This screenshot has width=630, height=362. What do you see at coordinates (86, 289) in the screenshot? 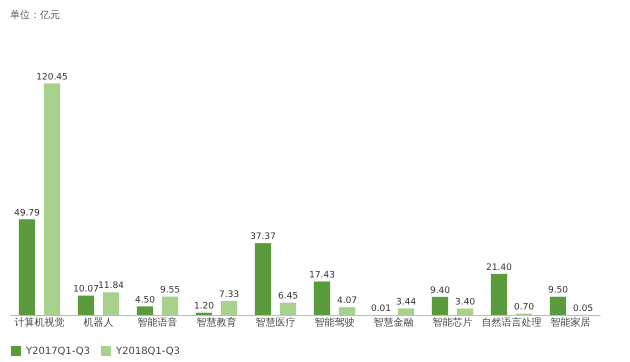
I see `data-label: 10.07` at bounding box center [86, 289].